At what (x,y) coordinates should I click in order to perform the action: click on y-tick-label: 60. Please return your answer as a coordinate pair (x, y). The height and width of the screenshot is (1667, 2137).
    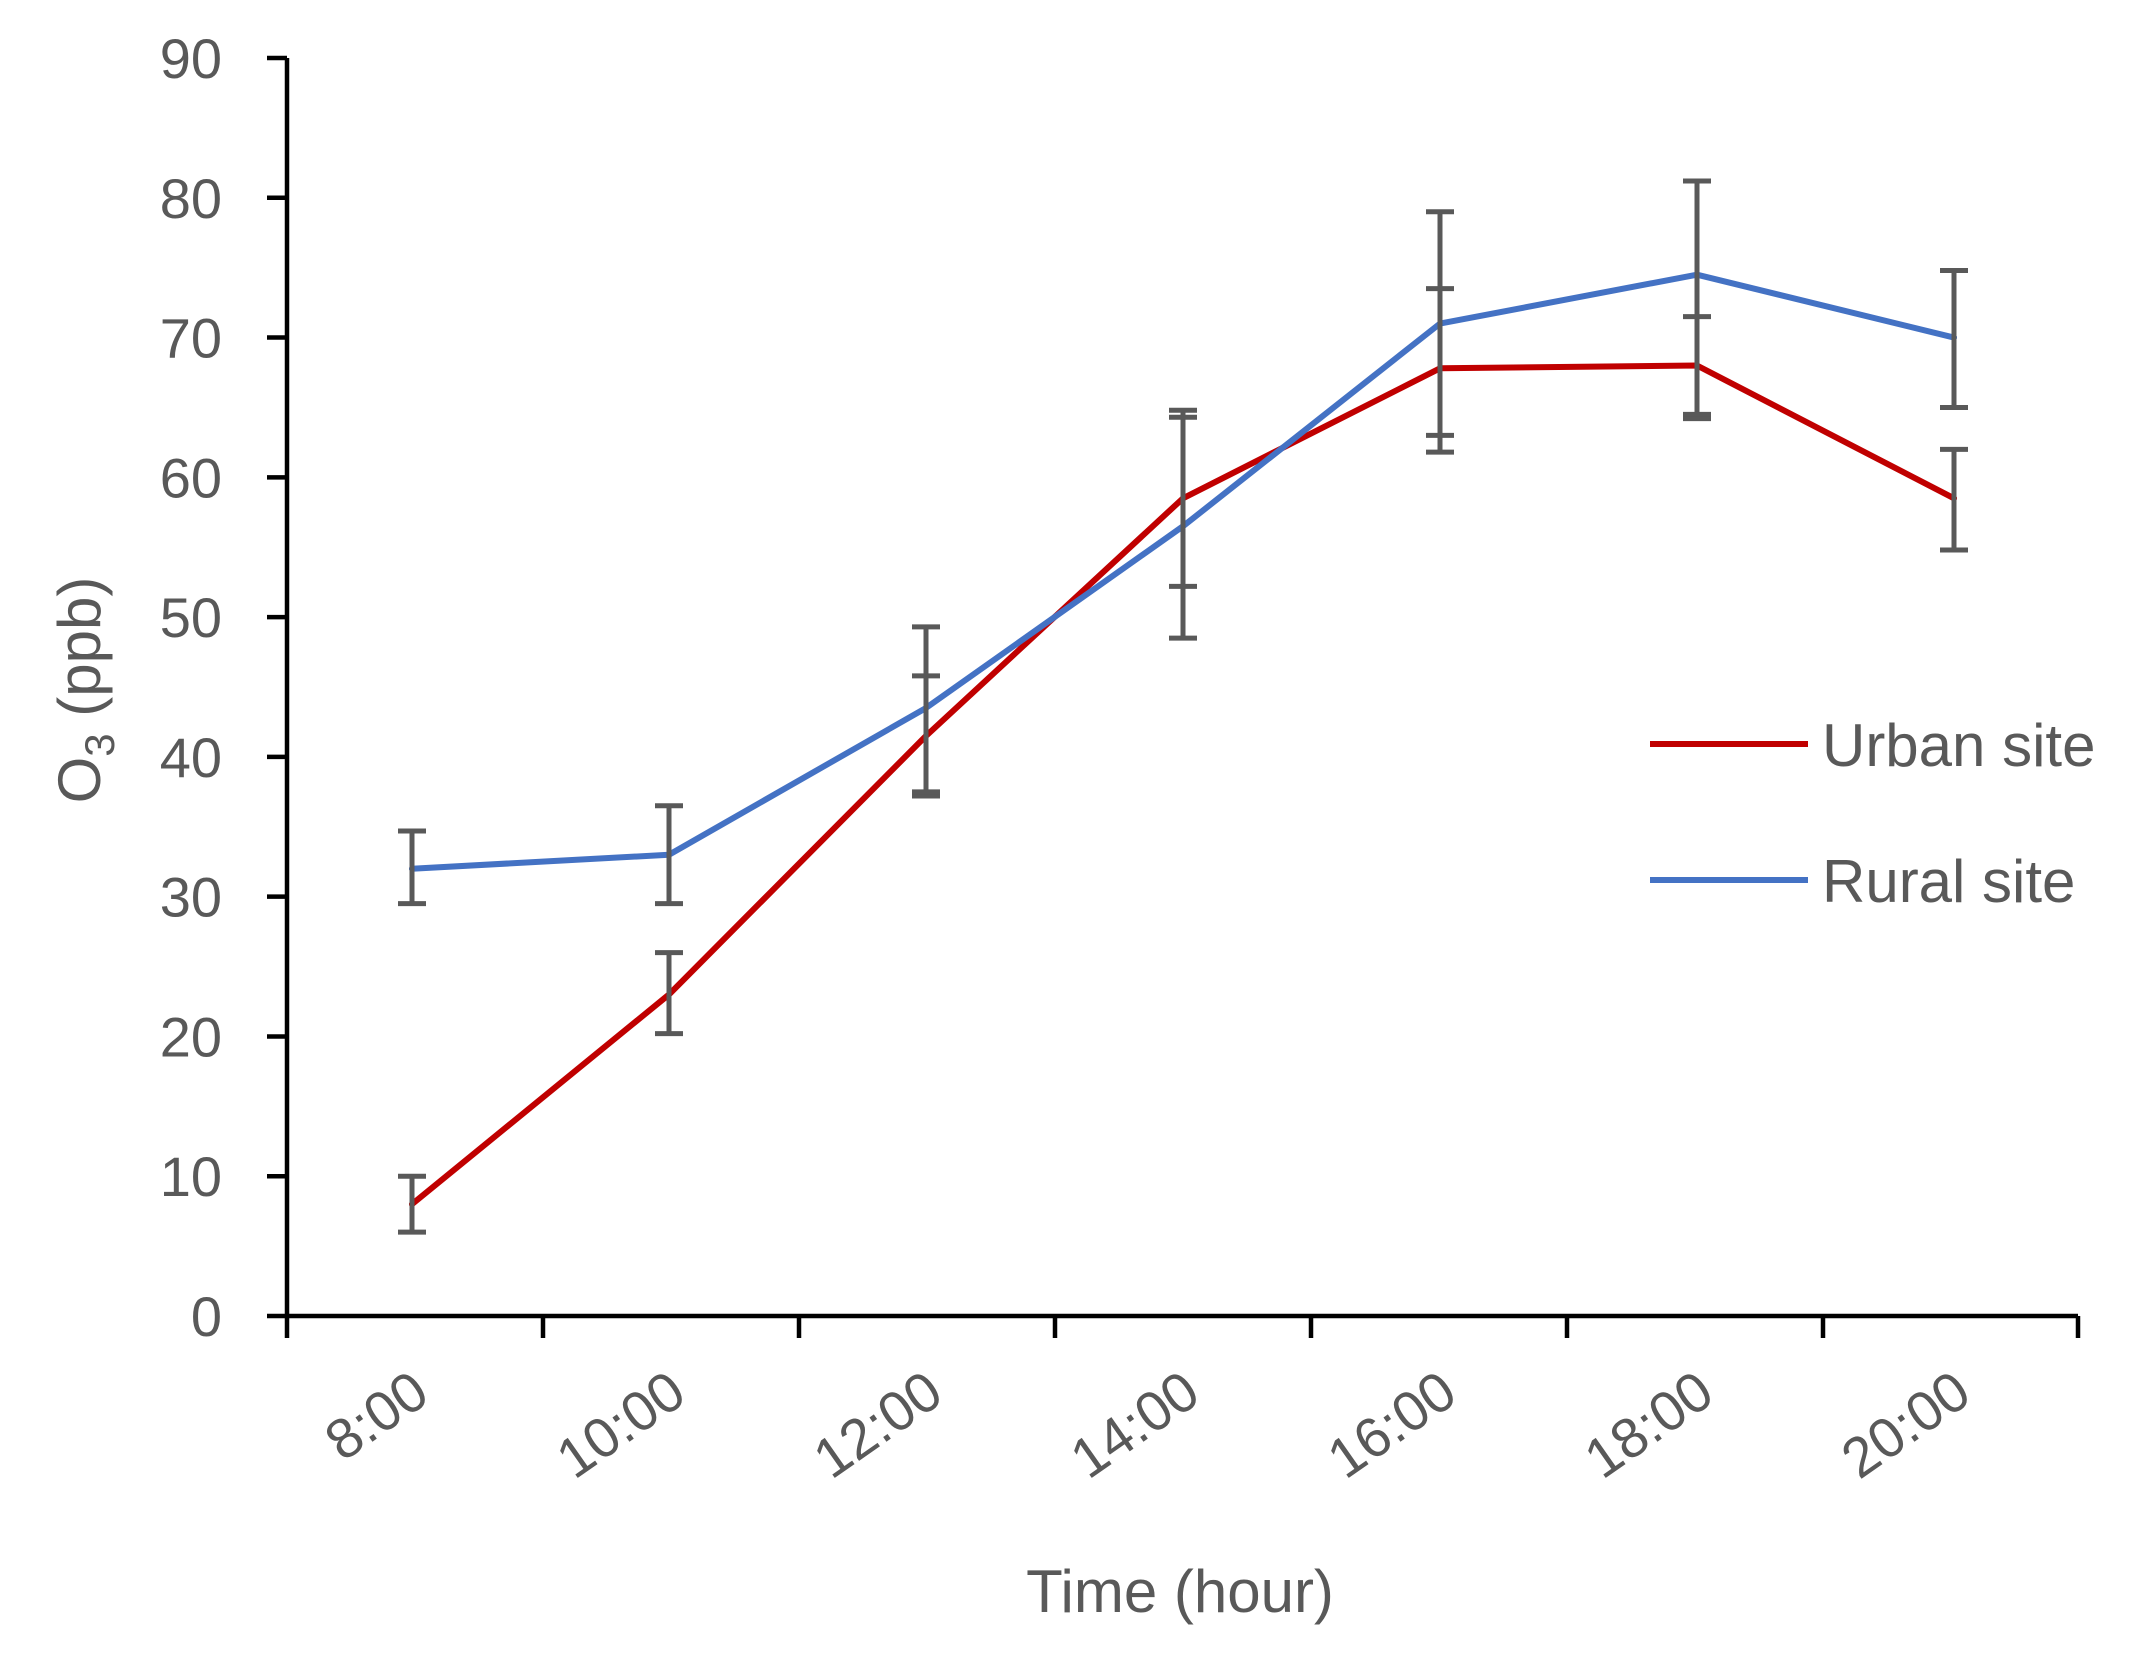
    Looking at the image, I should click on (191, 477).